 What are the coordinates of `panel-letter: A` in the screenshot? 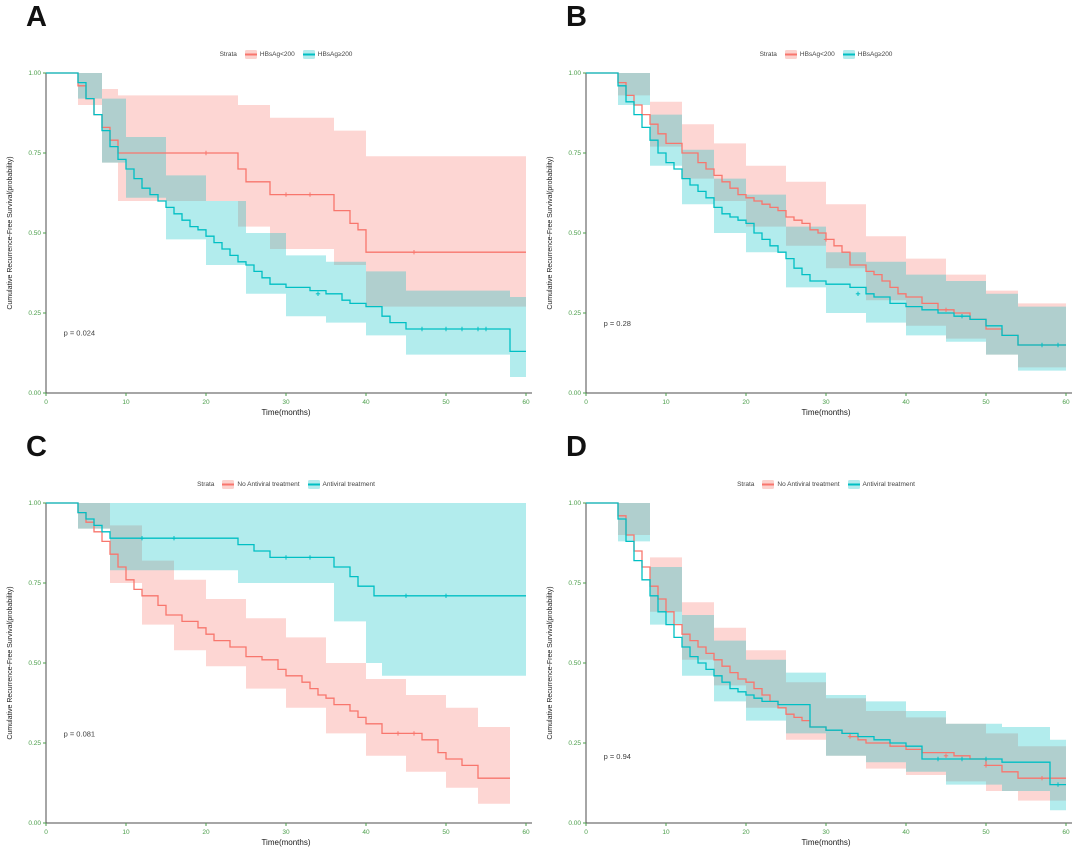 It's located at (36, 17).